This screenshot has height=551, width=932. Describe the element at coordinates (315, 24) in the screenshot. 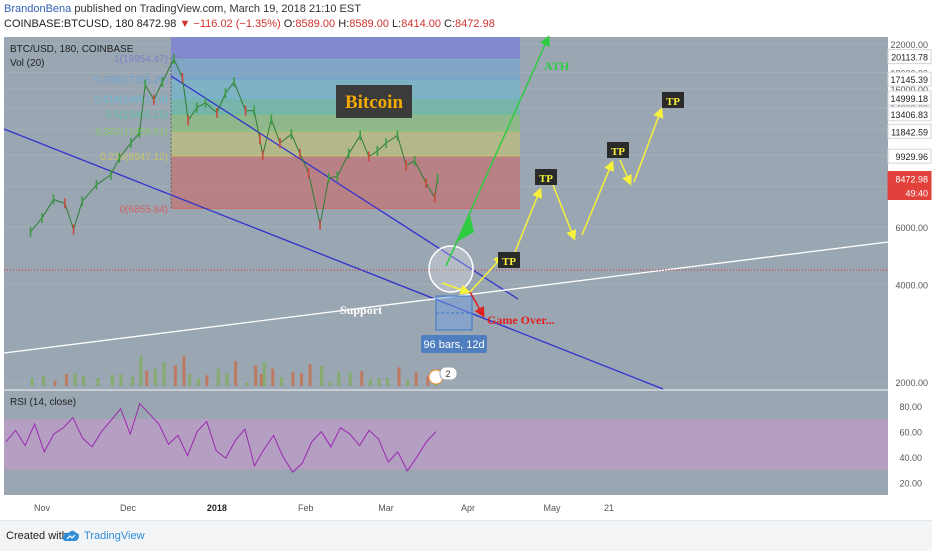

I see `open-value: 8589.00` at that location.